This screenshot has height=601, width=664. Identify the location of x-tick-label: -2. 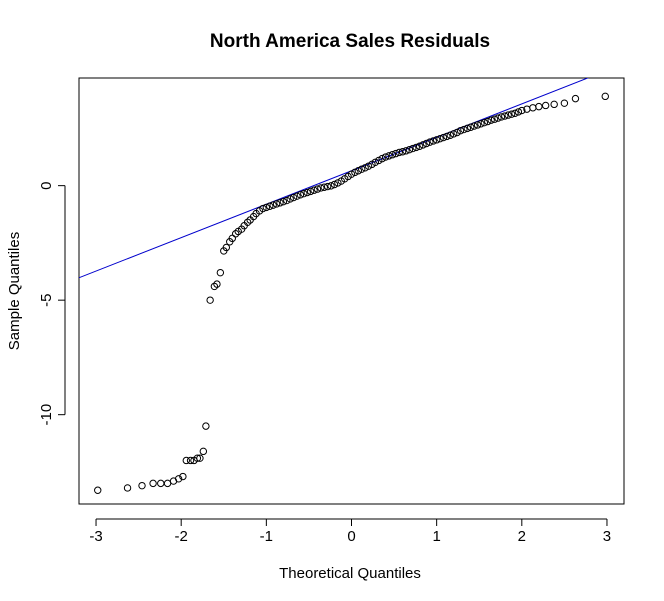
(181, 536).